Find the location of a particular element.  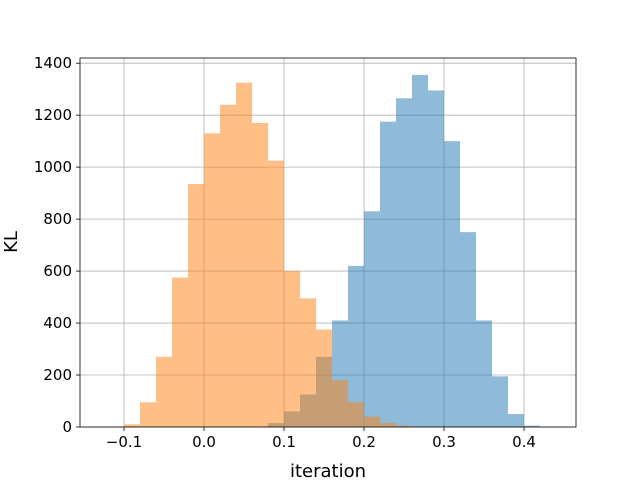

x-axis-label: iteration is located at coordinates (328, 470).